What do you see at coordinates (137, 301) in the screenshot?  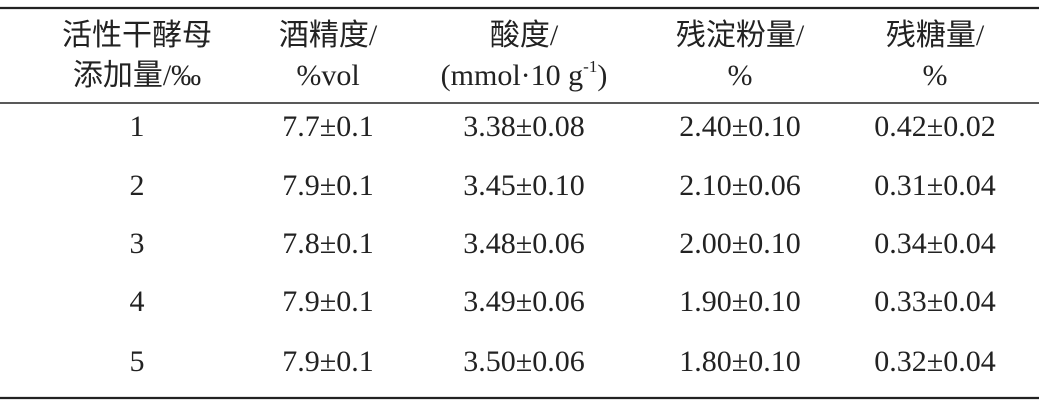 I see `cell-text: 4` at bounding box center [137, 301].